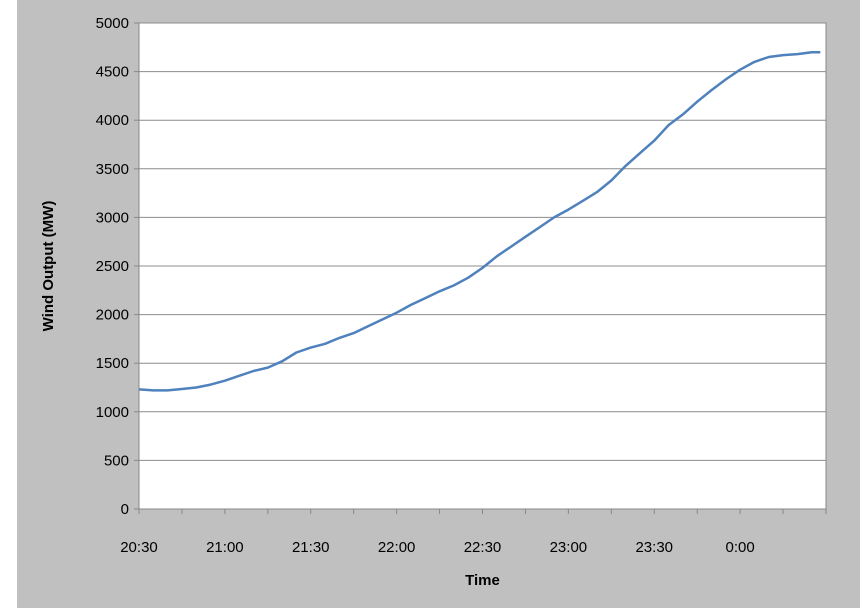 This screenshot has height=608, width=860. I want to click on y-tick-label: 4500, so click(112, 72).